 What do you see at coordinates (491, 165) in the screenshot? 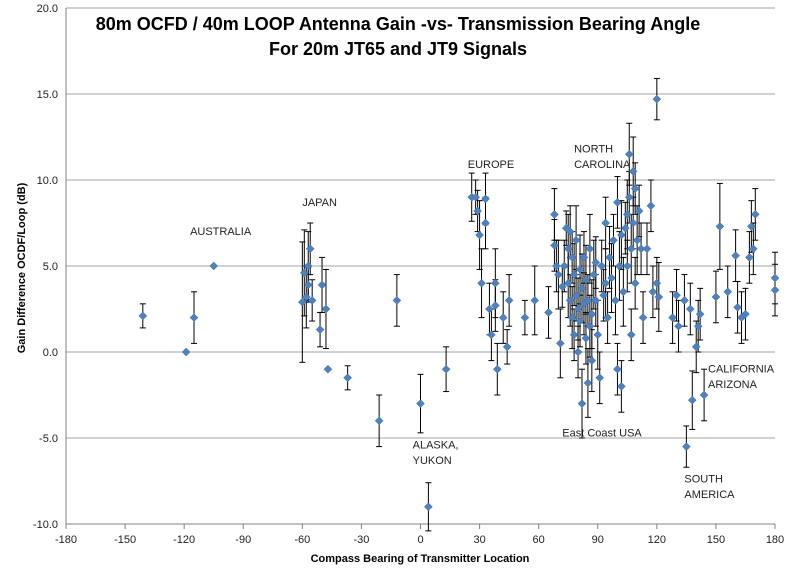
I see `annotation-label: EUROPE` at bounding box center [491, 165].